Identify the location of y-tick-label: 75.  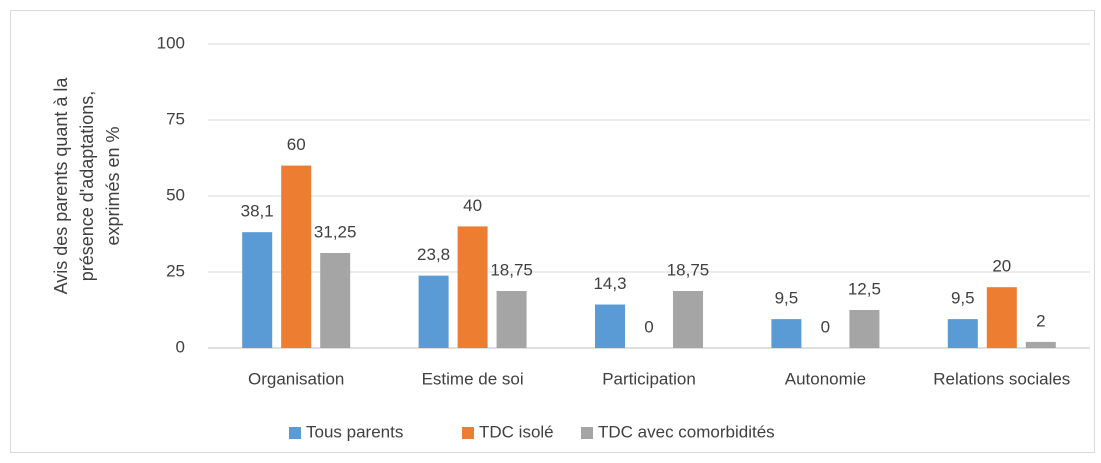
(175, 118).